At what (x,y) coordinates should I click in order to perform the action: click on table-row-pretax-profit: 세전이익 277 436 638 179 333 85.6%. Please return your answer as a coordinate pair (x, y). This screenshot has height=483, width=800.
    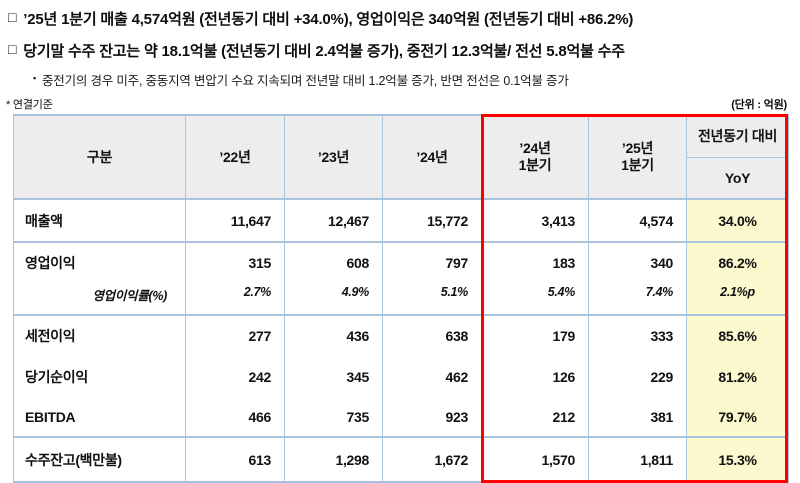
    Looking at the image, I should click on (401, 335).